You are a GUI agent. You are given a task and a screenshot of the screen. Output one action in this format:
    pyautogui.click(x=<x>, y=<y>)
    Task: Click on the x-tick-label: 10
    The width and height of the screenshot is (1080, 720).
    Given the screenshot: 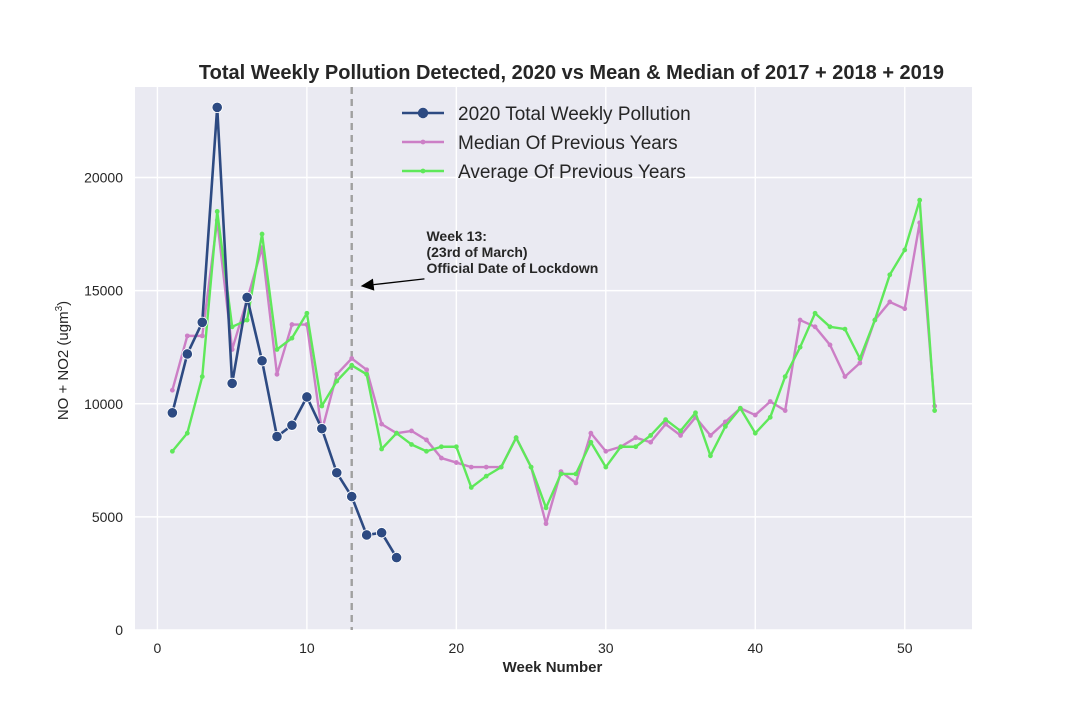 What is the action you would take?
    pyautogui.click(x=307, y=648)
    